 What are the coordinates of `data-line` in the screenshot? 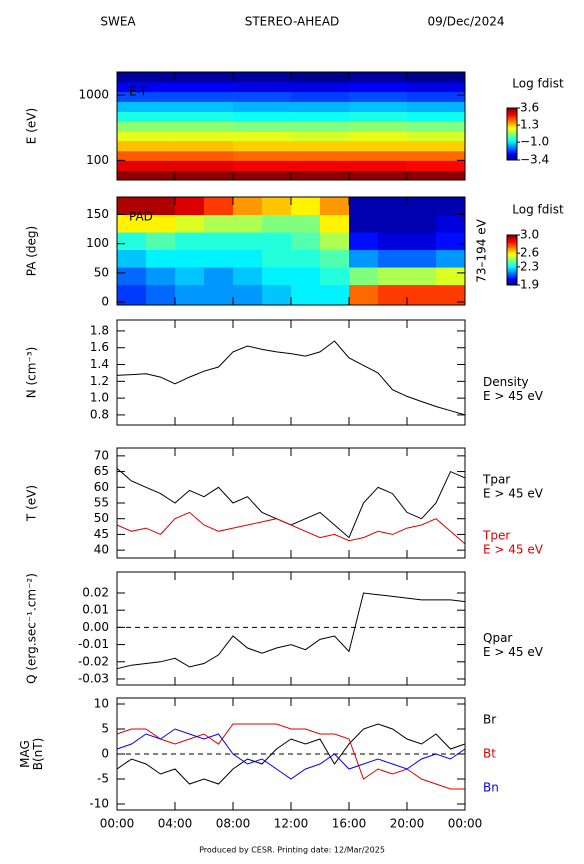 It's located at (291, 378).